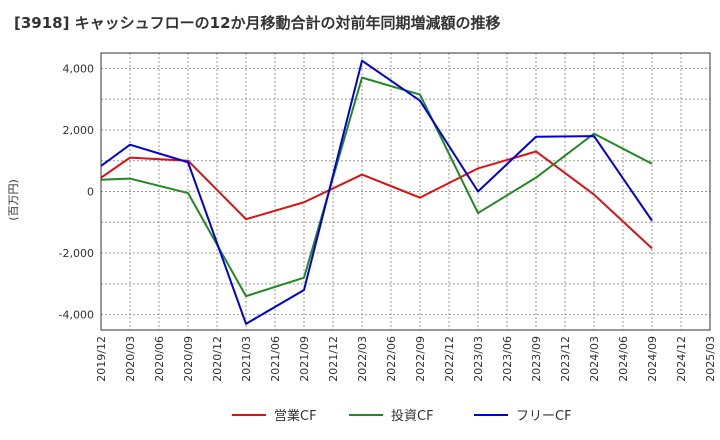 This screenshot has height=440, width=720. Describe the element at coordinates (544, 416) in the screenshot. I see `legend-label: フリーCF` at that location.